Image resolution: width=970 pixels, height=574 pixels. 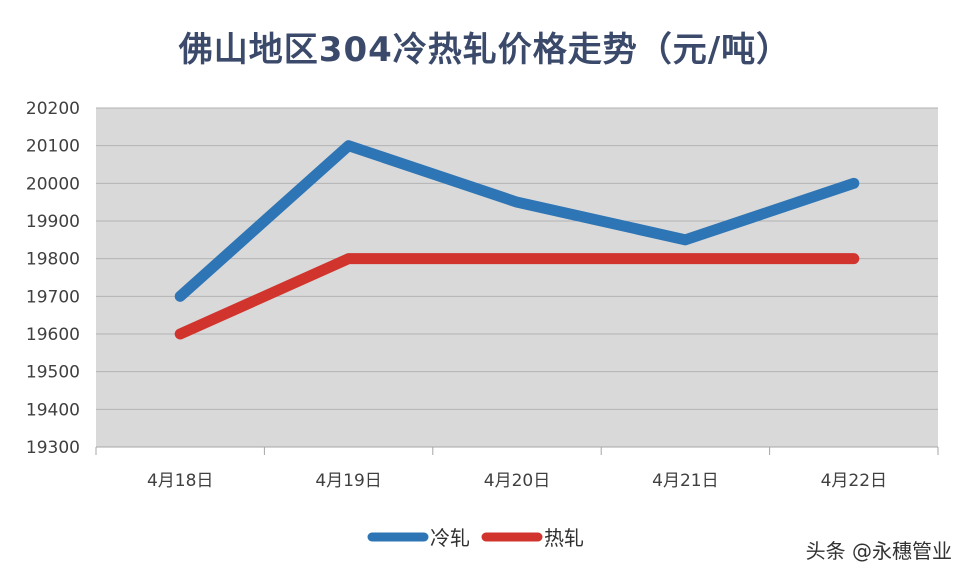 What do you see at coordinates (517, 468) in the screenshot?
I see `x-axis: 4月18日 4月19日 4月20日 4月21日 4月22日` at bounding box center [517, 468].